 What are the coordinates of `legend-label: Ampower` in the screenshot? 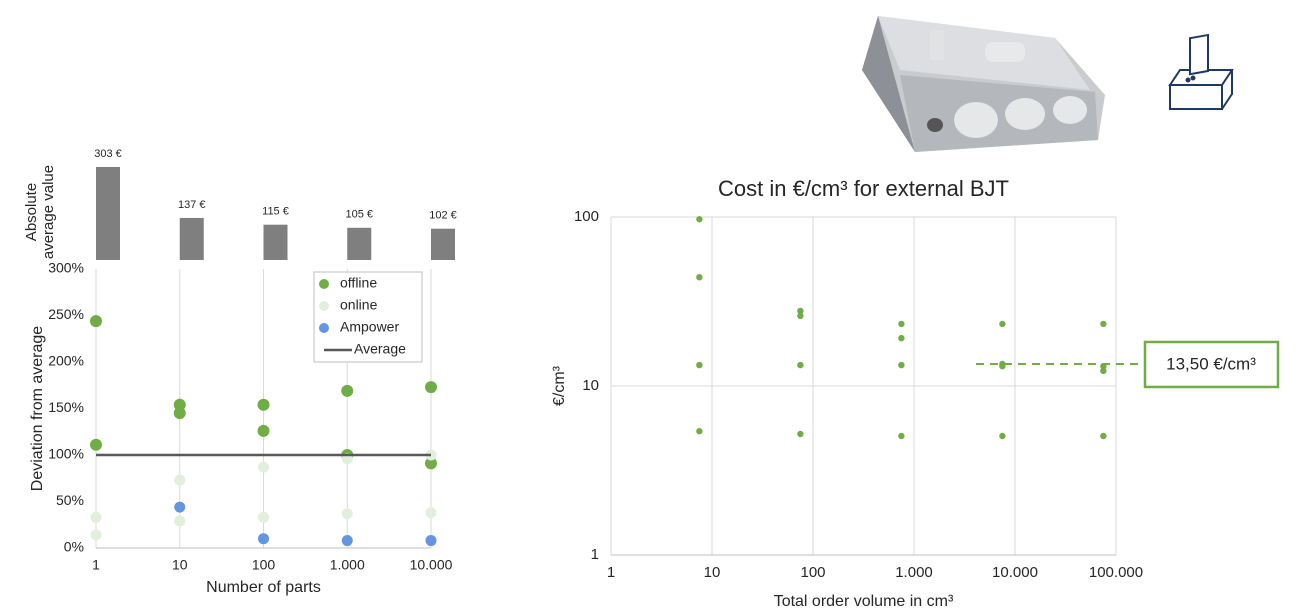 It's located at (369, 327).